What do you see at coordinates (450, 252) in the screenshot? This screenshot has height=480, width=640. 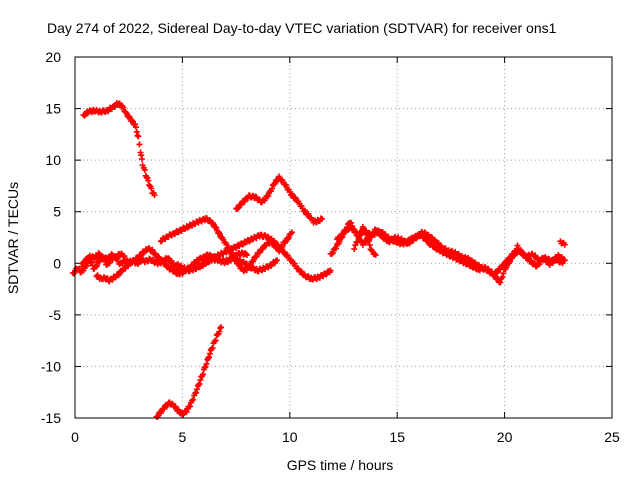 I see `series-track-k` at bounding box center [450, 252].